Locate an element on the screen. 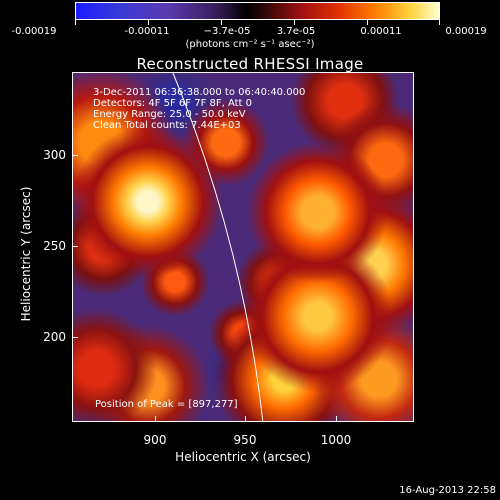  y-tick-label: 200 is located at coordinates (54, 337).